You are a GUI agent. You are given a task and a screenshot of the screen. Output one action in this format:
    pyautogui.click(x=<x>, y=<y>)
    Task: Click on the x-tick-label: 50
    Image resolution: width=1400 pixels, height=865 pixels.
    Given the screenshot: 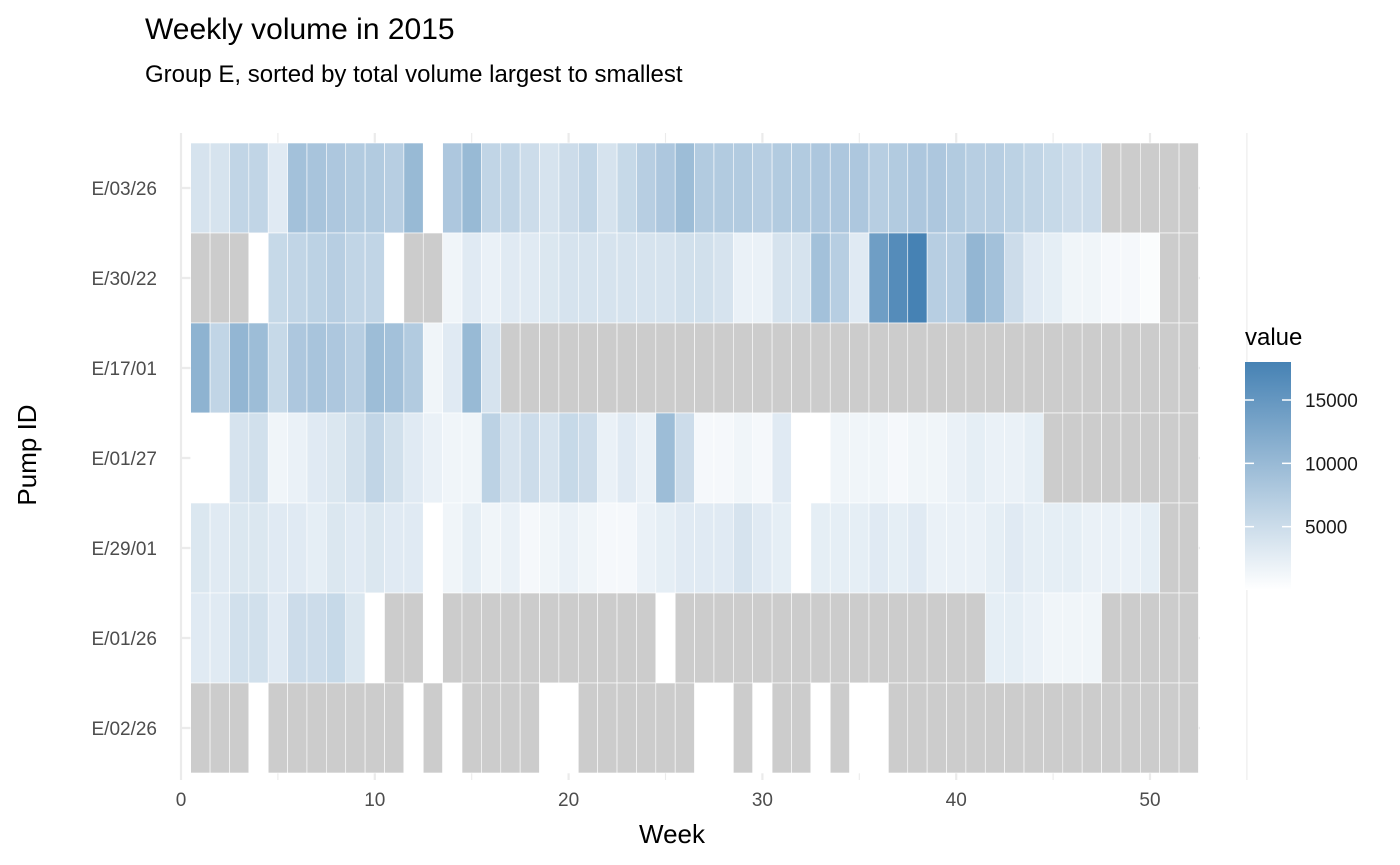 What is the action you would take?
    pyautogui.click(x=1149, y=800)
    